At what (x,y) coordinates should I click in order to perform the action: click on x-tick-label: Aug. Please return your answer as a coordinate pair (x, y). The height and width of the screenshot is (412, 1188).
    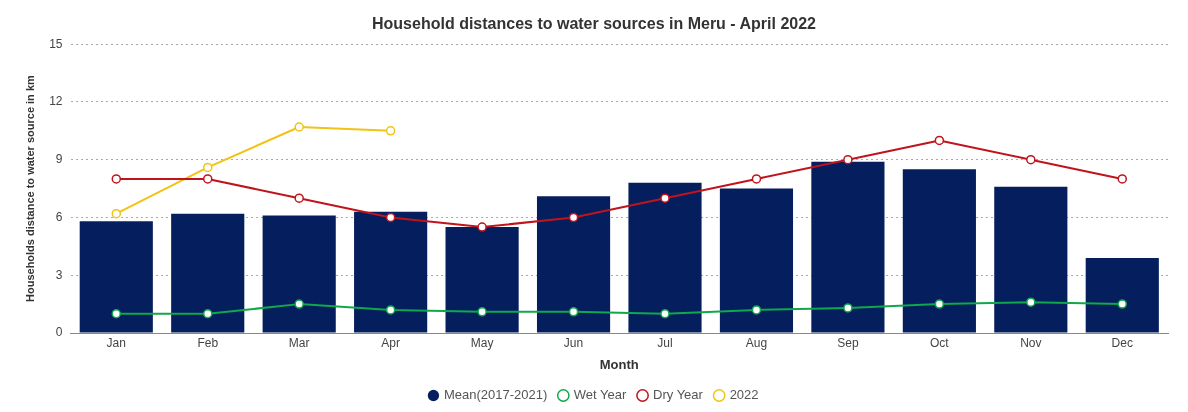
    Looking at the image, I should click on (756, 342).